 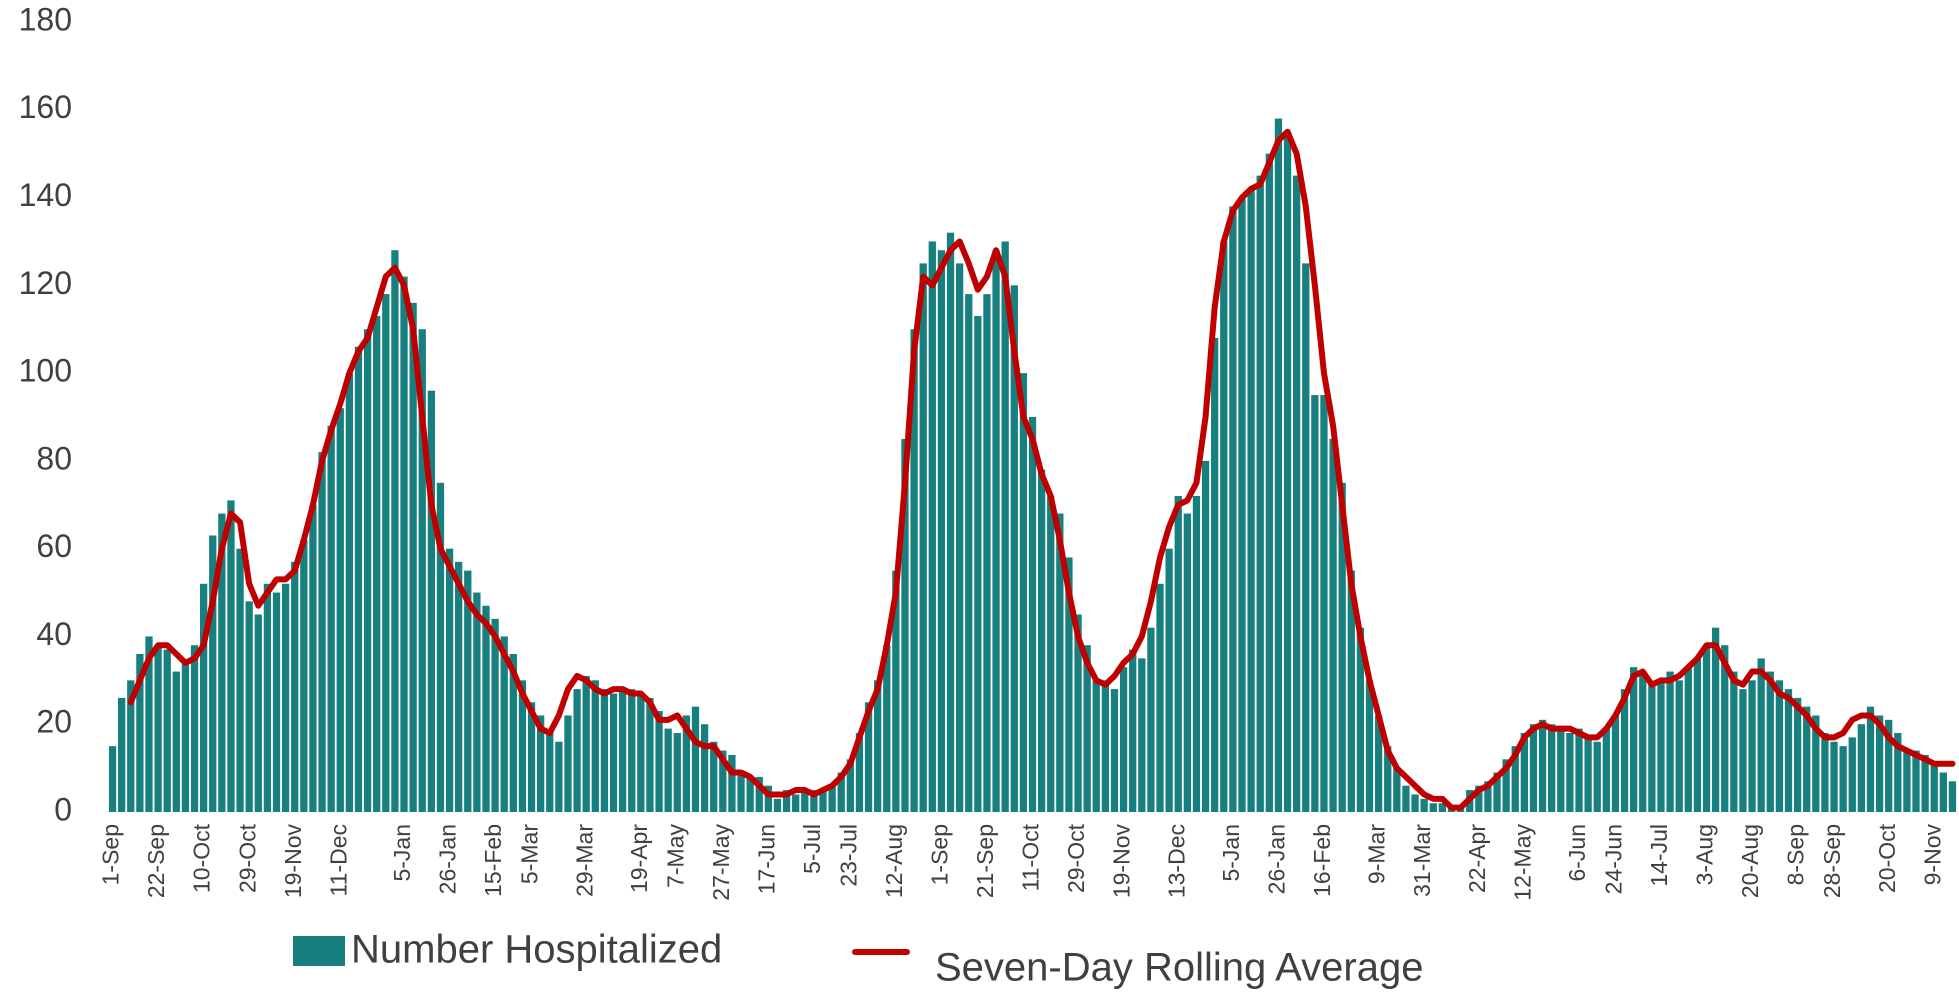 What do you see at coordinates (54, 634) in the screenshot?
I see `y-tick-label: 40` at bounding box center [54, 634].